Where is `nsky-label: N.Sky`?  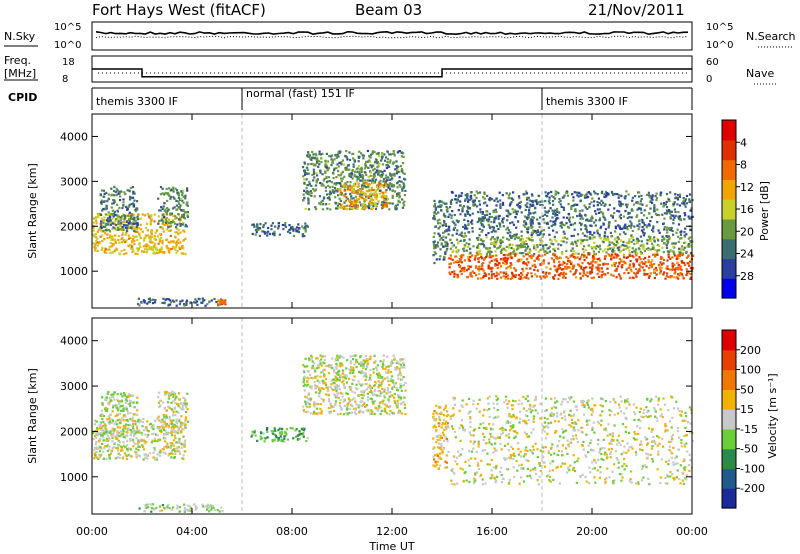
nsky-label: N.Sky is located at coordinates (20, 36).